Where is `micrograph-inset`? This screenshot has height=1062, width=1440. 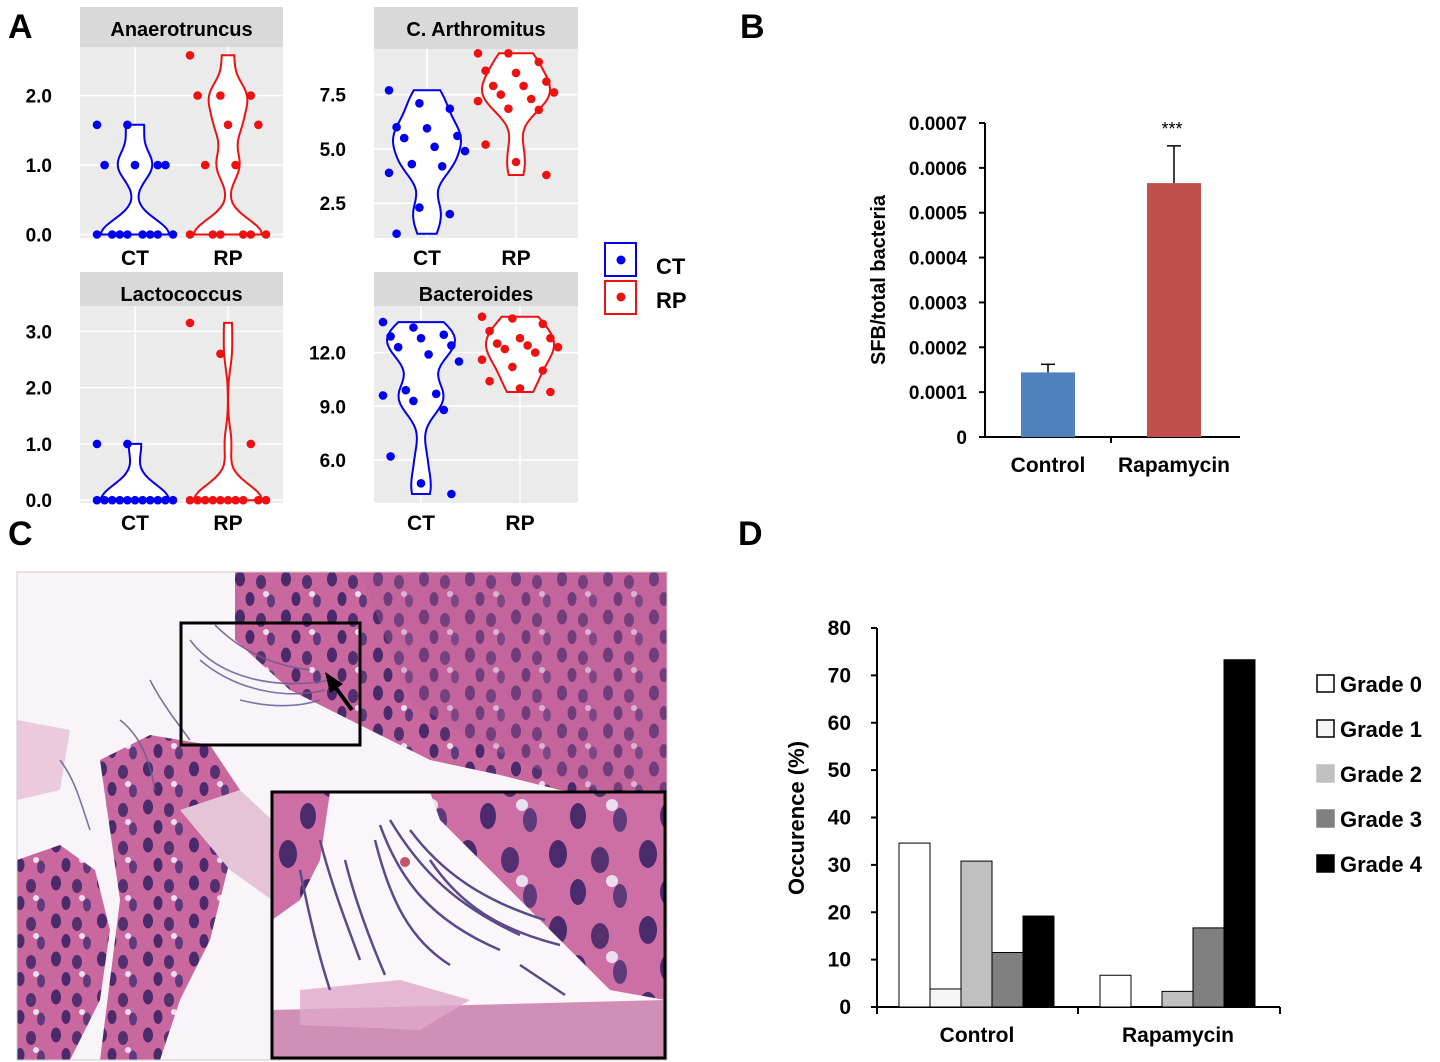 micrograph-inset is located at coordinates (468, 925).